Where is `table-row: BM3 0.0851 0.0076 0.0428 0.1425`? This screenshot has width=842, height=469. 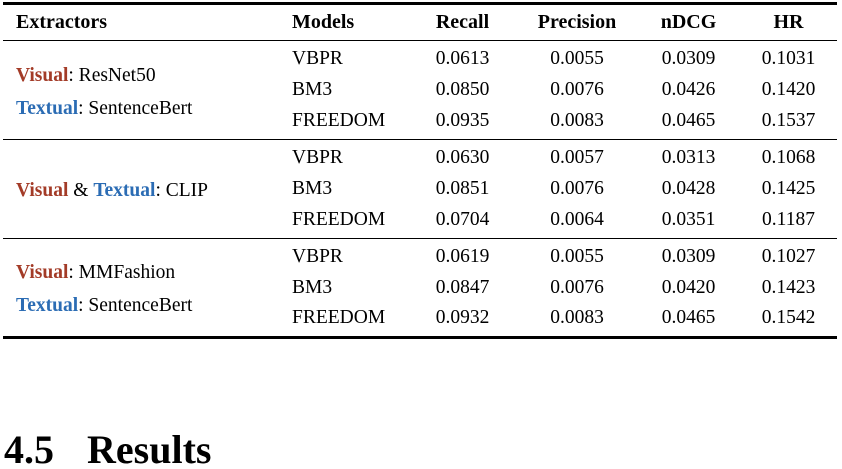 table-row: BM3 0.0851 0.0076 0.0428 0.1425 is located at coordinates (420, 189).